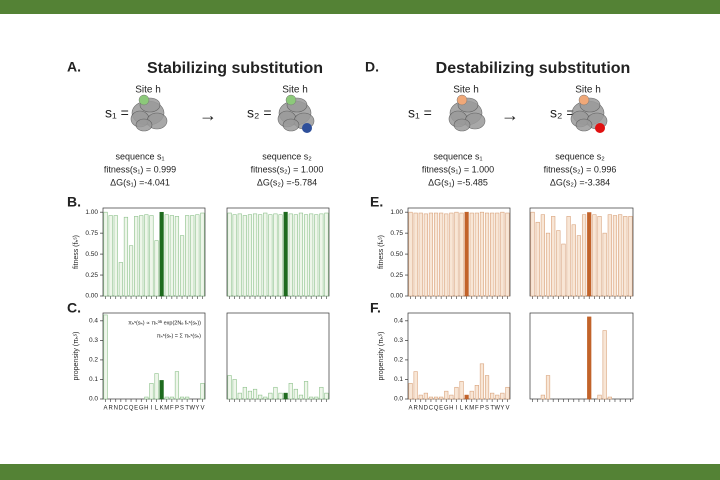 The height and width of the screenshot is (480, 720). I want to click on chart-label: C., so click(74, 308).